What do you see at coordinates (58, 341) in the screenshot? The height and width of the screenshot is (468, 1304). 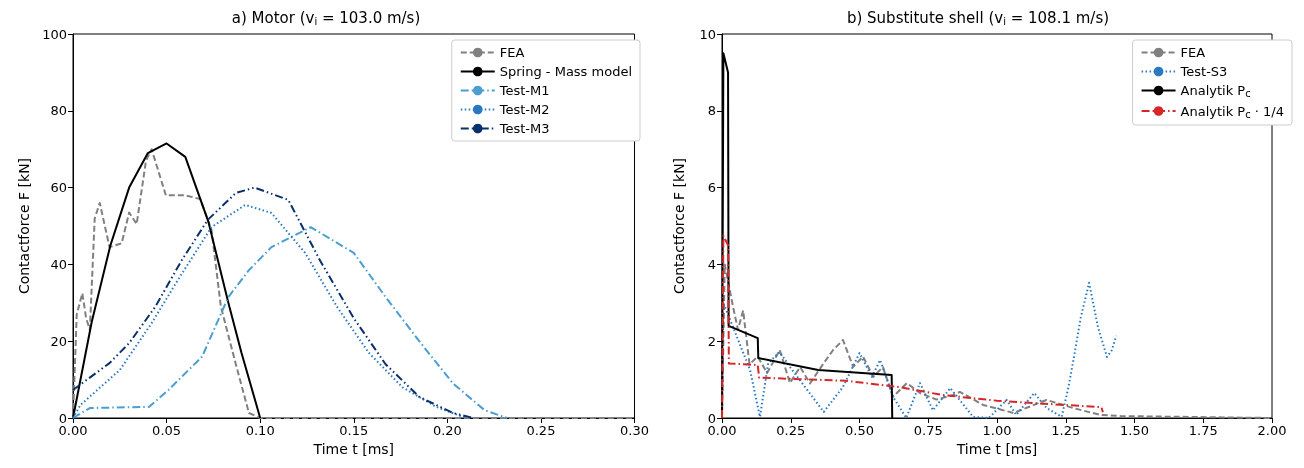 I see `y-tick-label: 20` at bounding box center [58, 341].